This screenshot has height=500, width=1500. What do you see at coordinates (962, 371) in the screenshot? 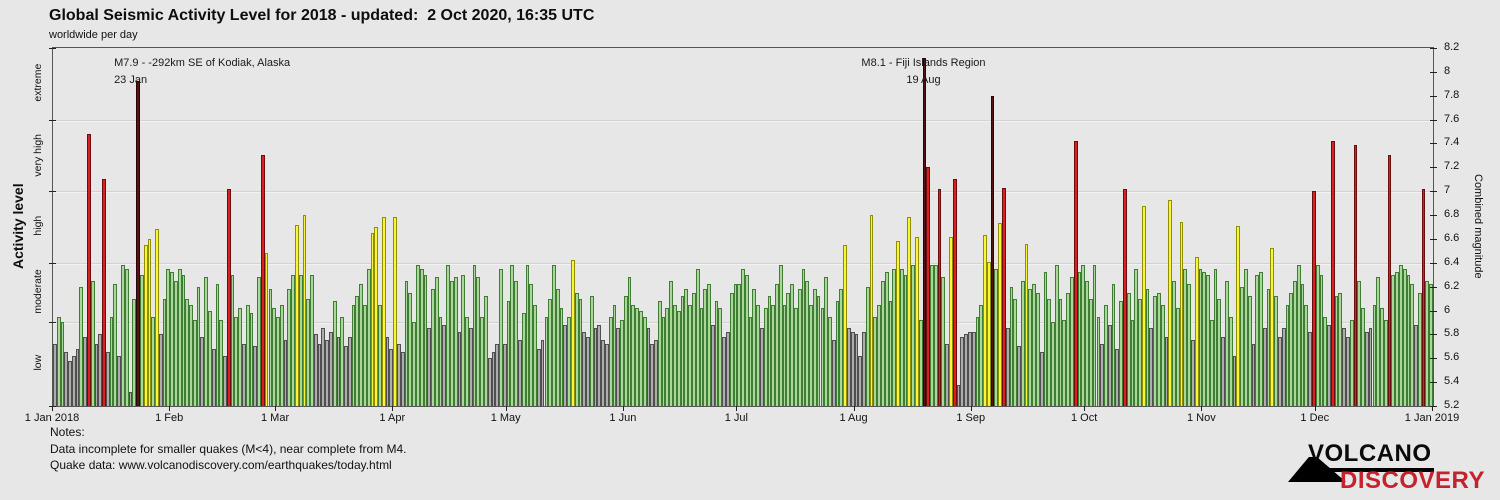
I see `day-bar-241-low` at bounding box center [962, 371].